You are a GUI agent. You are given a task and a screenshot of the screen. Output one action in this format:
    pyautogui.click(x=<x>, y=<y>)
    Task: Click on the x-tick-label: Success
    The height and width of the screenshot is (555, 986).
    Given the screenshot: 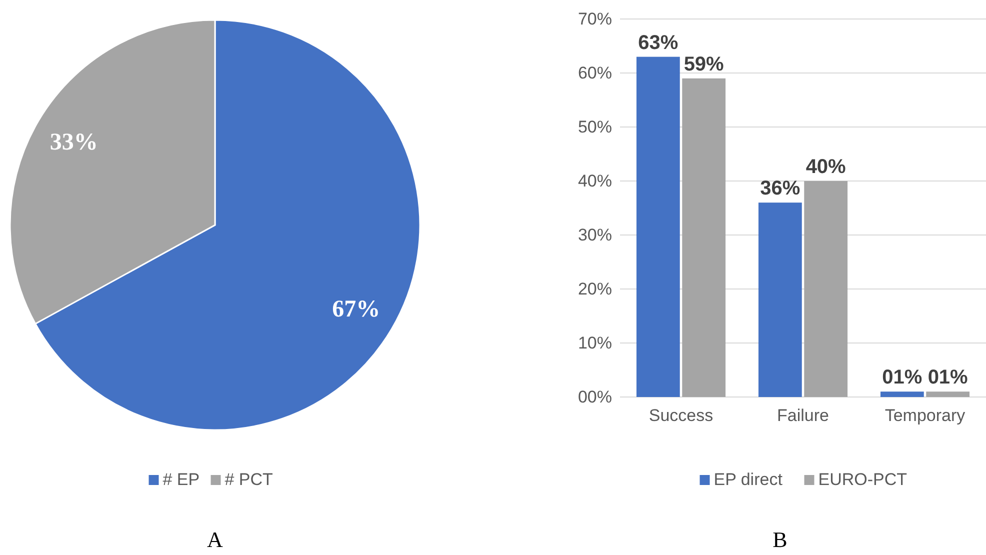 What is the action you would take?
    pyautogui.click(x=681, y=416)
    